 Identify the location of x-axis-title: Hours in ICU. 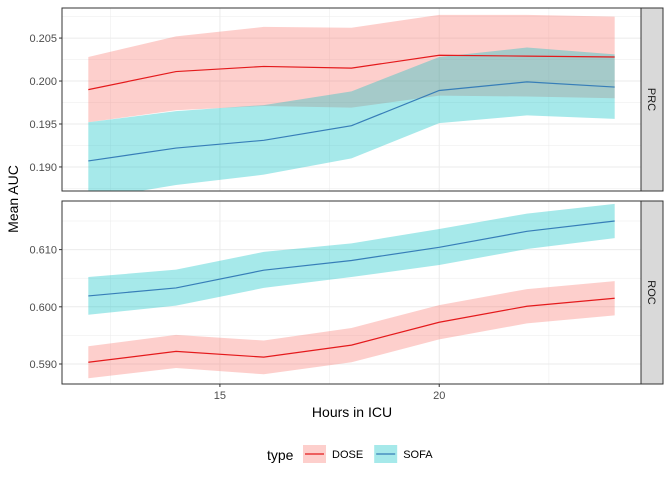
(352, 412).